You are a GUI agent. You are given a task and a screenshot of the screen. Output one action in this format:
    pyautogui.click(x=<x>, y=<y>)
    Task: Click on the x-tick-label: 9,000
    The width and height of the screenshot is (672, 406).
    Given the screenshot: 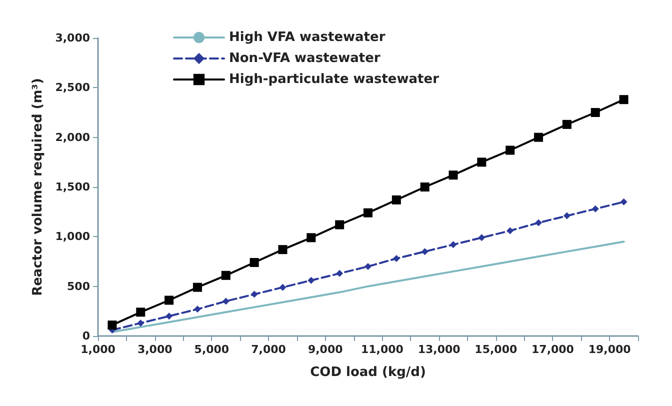 What is the action you would take?
    pyautogui.click(x=326, y=349)
    